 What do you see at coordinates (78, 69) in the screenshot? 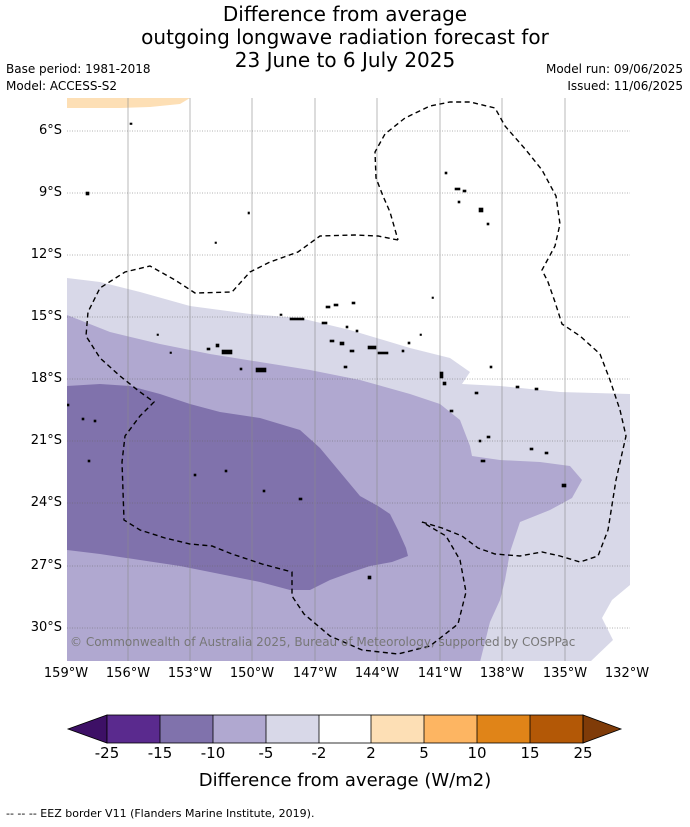
I see `base-period-text: Base period: 1981-2018` at bounding box center [78, 69].